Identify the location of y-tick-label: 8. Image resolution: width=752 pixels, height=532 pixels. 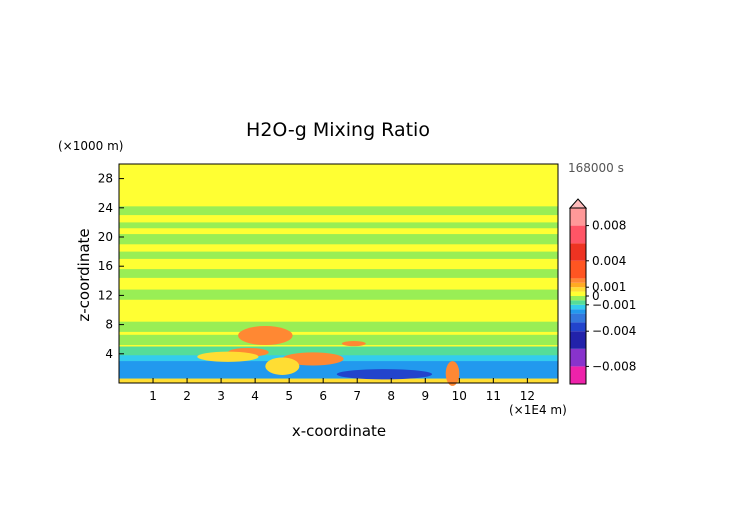
(109, 325).